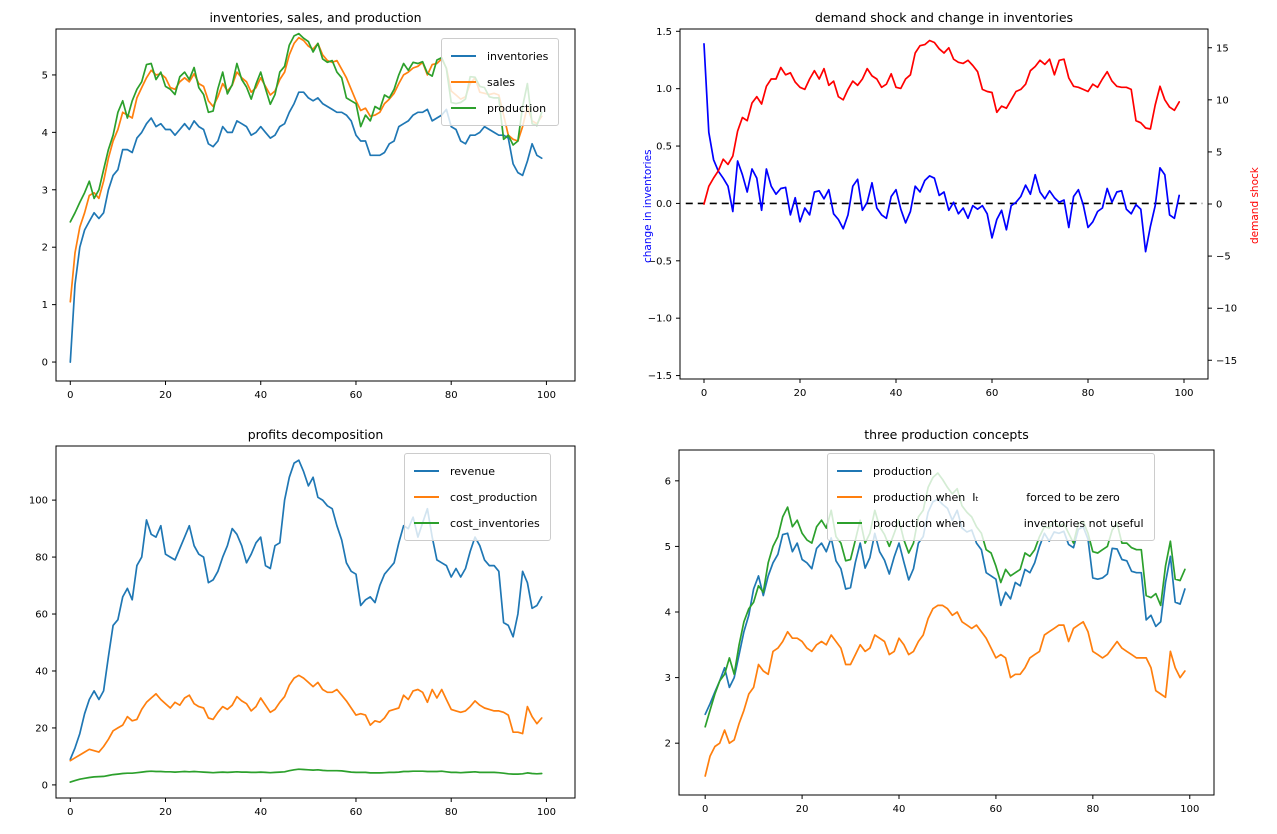 The width and height of the screenshot is (1277, 834). What do you see at coordinates (477, 523) in the screenshot?
I see `legend-item: cost_inventories` at bounding box center [477, 523].